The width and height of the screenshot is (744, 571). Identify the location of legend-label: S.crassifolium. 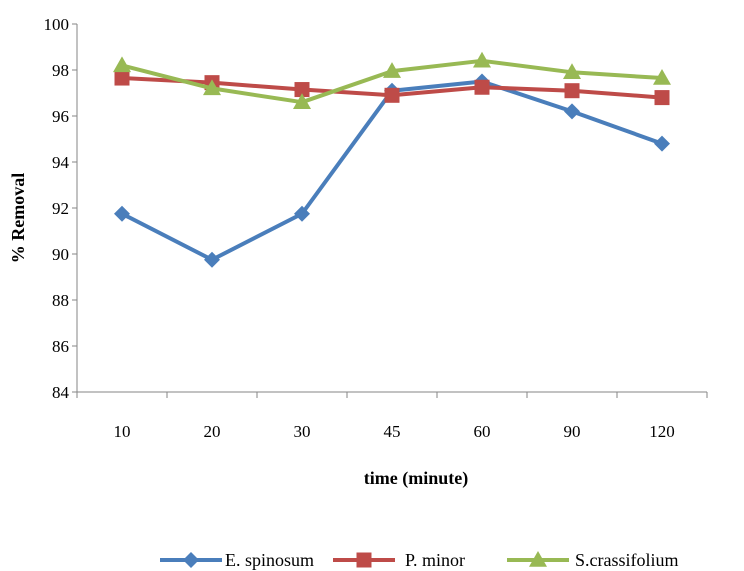
(627, 560).